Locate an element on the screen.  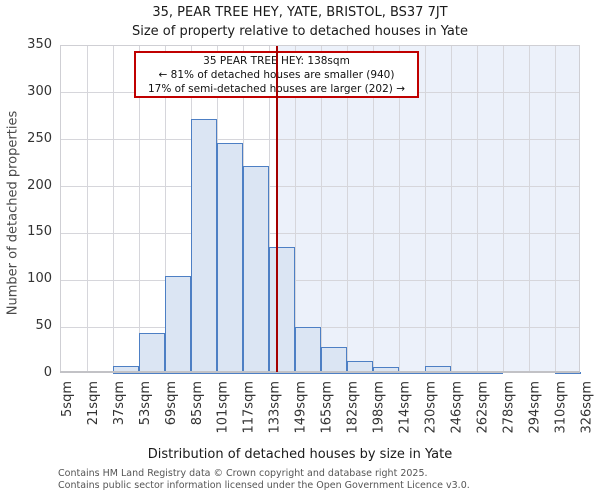
x-tick-label: 149sqm is located at coordinates (301, 407).